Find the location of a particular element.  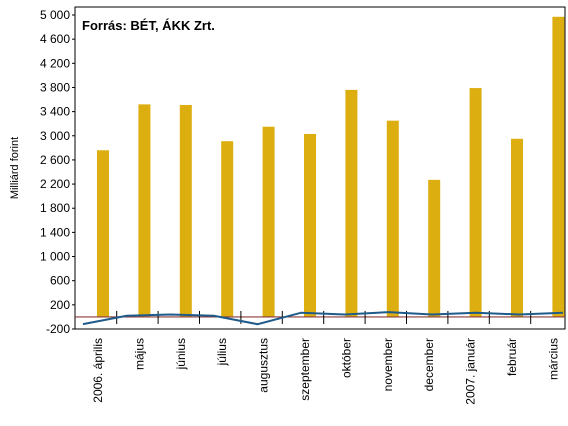

x-tick-label: 2006. április is located at coordinates (98, 370).